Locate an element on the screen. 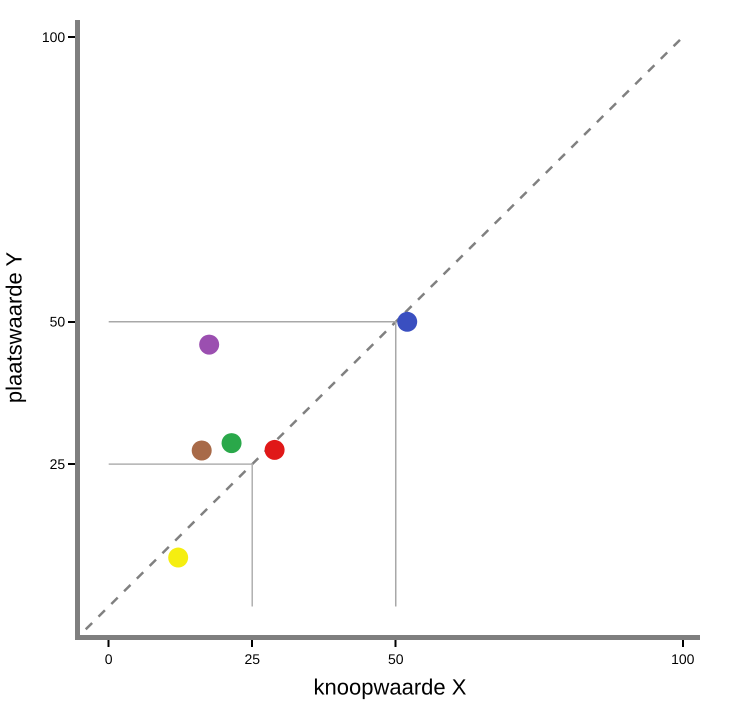 This screenshot has height=715, width=730. x-axis-title: knoopwaarde X is located at coordinates (390, 687).